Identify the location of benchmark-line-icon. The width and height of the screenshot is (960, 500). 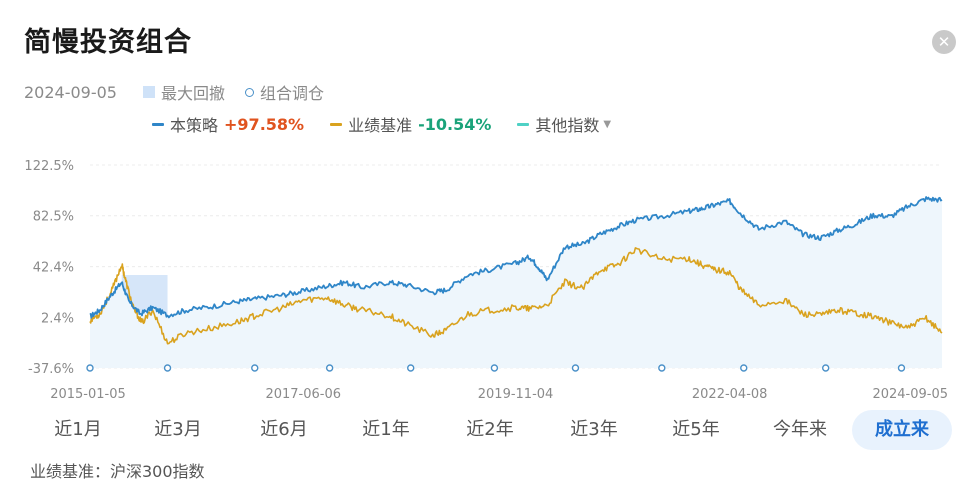
(336, 124).